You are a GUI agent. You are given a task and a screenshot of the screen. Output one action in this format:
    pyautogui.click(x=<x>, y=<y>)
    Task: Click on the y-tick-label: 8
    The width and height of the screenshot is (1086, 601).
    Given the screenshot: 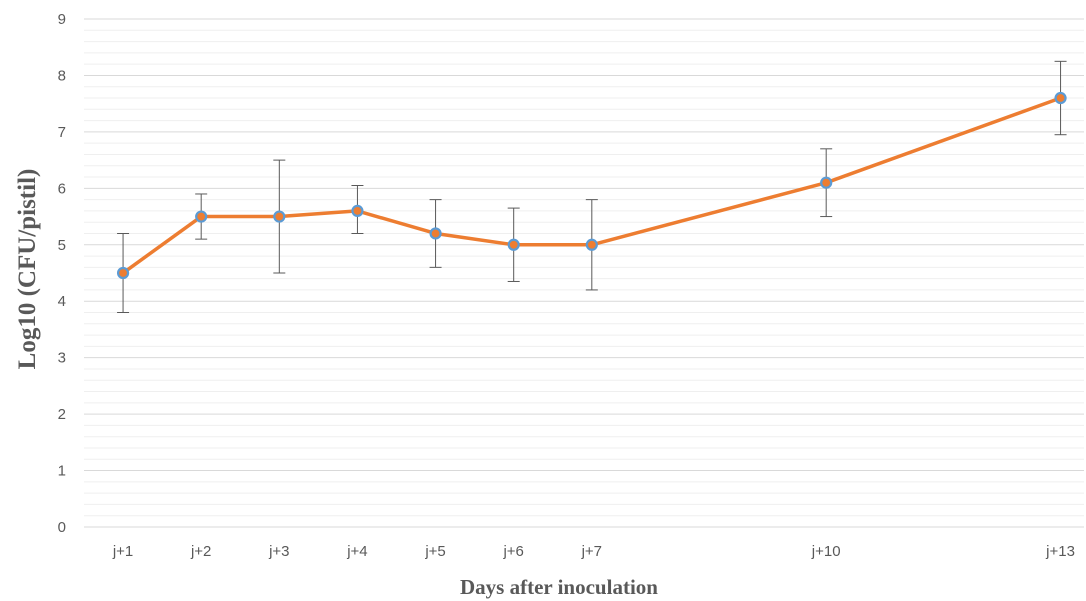 What is the action you would take?
    pyautogui.click(x=62, y=75)
    